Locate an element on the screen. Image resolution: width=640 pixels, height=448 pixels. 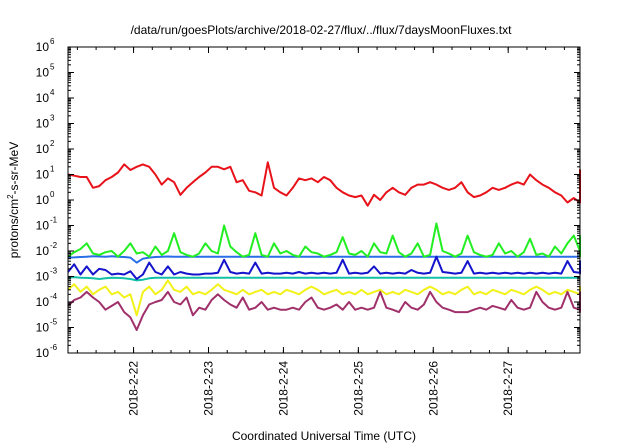
x-tick-label: 2018-2-27 is located at coordinates (508, 388).